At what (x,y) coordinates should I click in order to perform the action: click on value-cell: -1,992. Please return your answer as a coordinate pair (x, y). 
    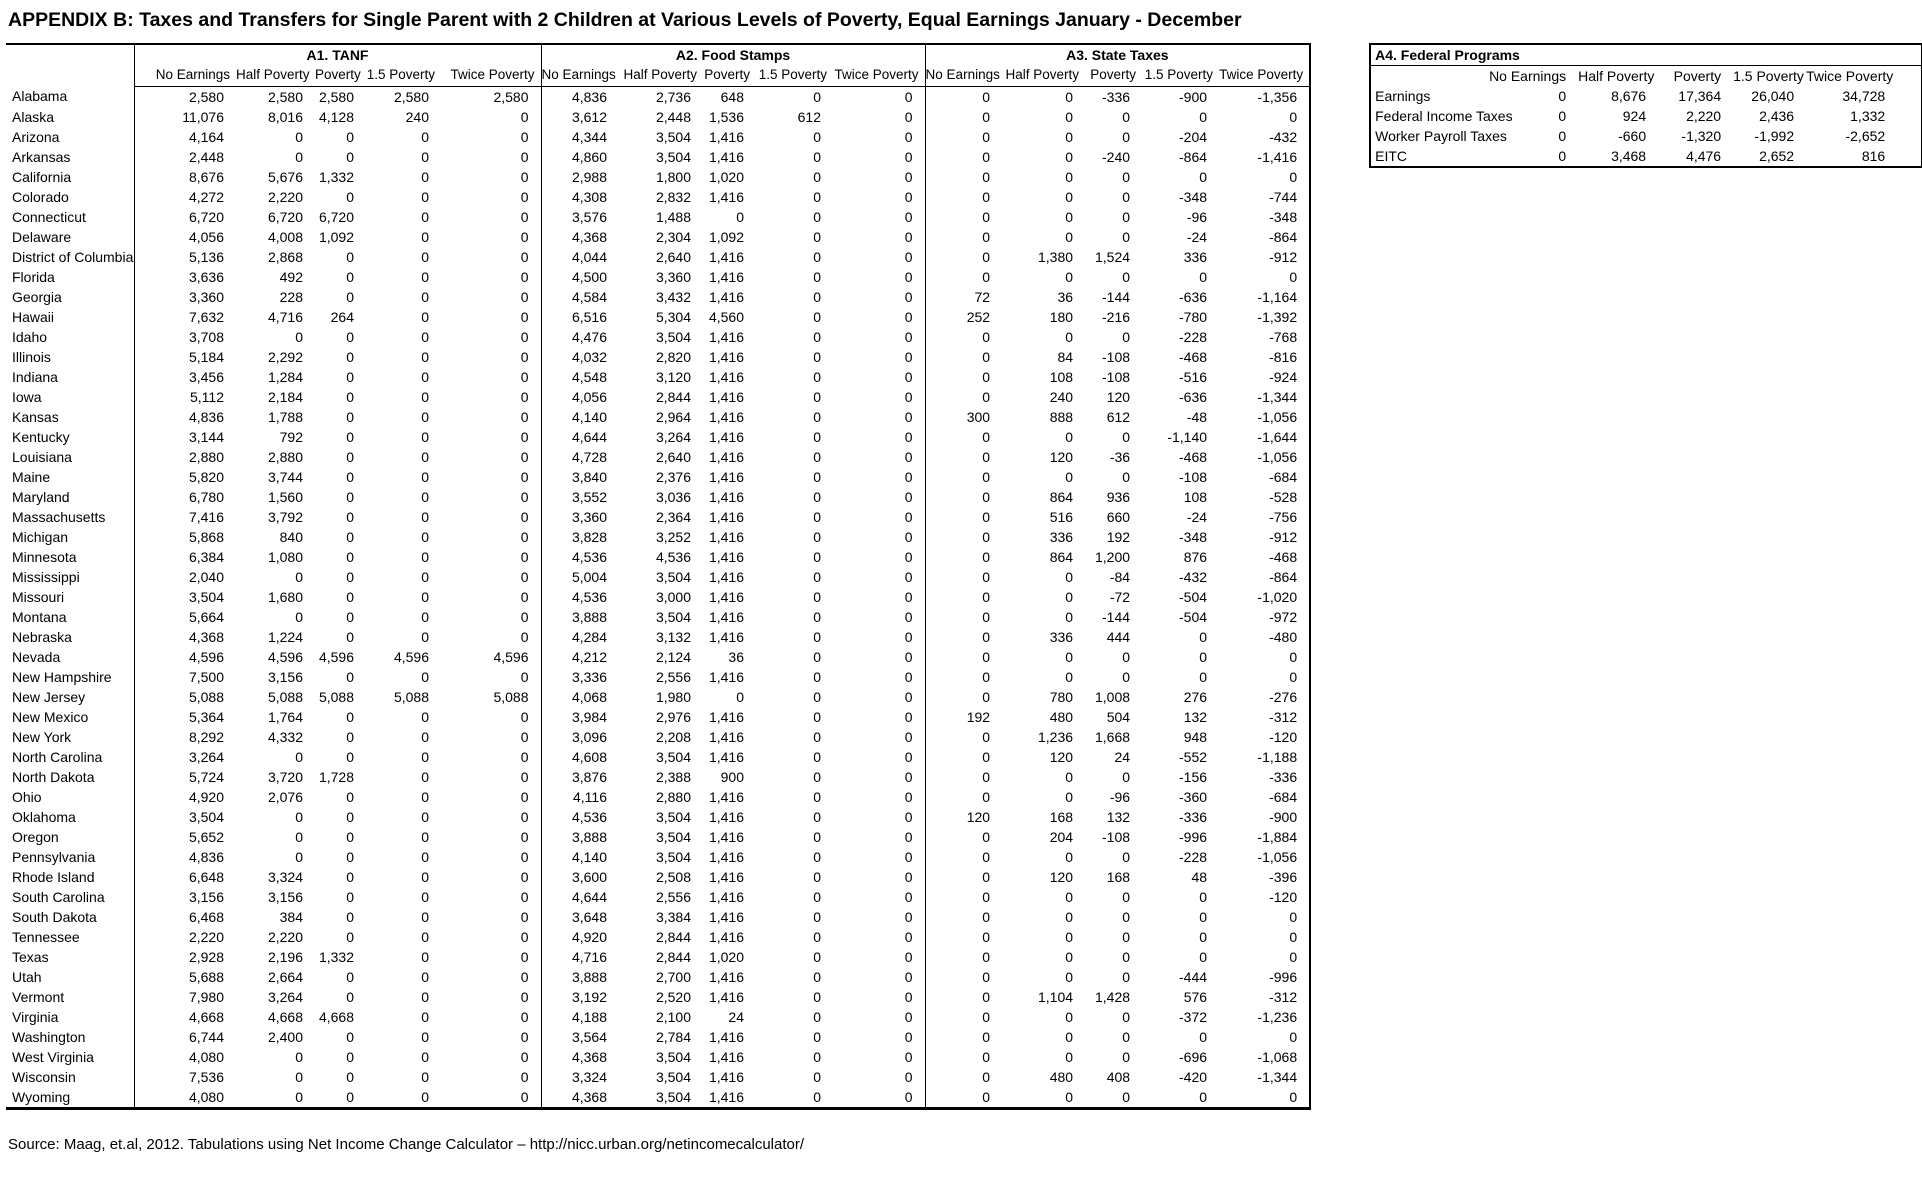
    Looking at the image, I should click on (1774, 136).